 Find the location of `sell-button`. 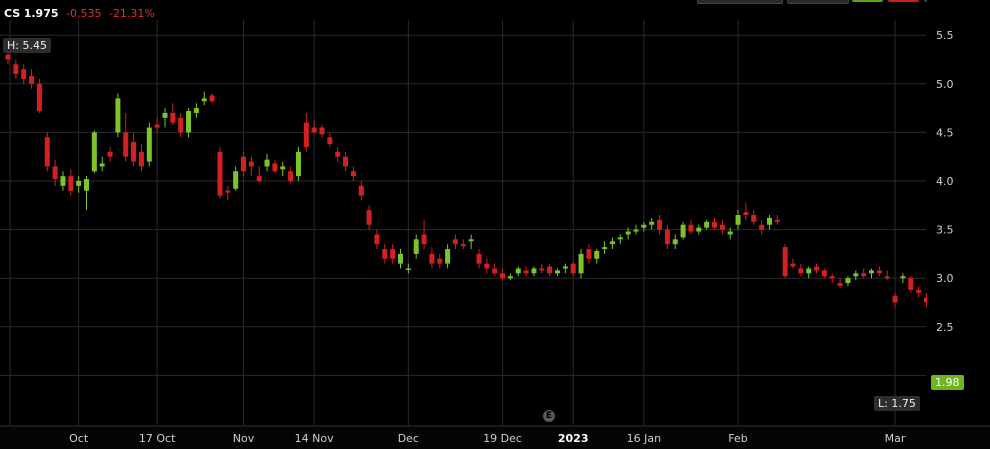

sell-button is located at coordinates (903, 1).